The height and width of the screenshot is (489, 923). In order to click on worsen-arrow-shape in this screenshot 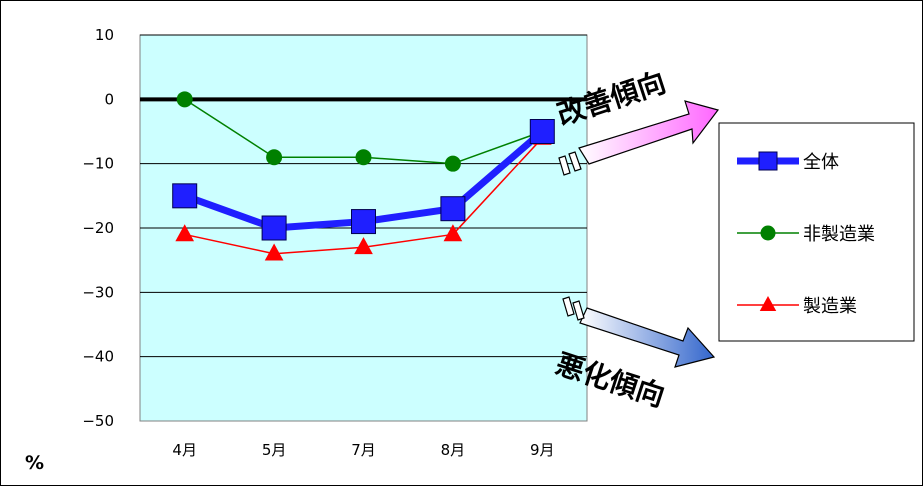, I will do `click(647, 337)`.